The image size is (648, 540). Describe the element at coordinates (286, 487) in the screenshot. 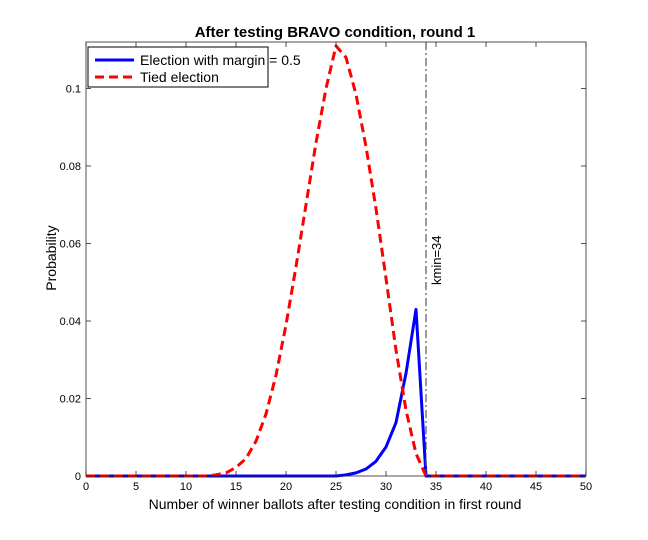

I see `x-tick-label: 20` at that location.